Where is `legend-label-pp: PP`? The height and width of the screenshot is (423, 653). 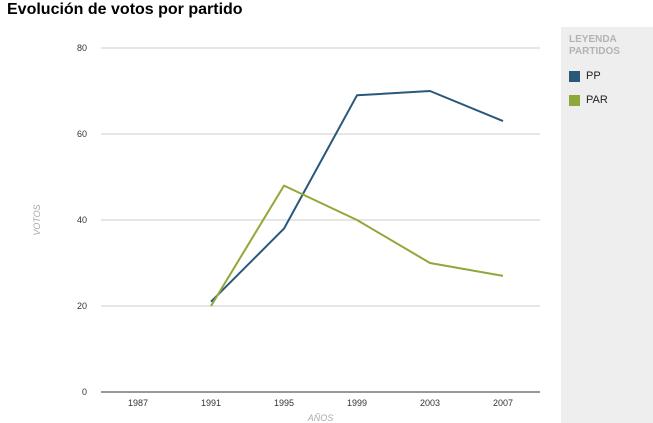 legend-label-pp: PP is located at coordinates (593, 76).